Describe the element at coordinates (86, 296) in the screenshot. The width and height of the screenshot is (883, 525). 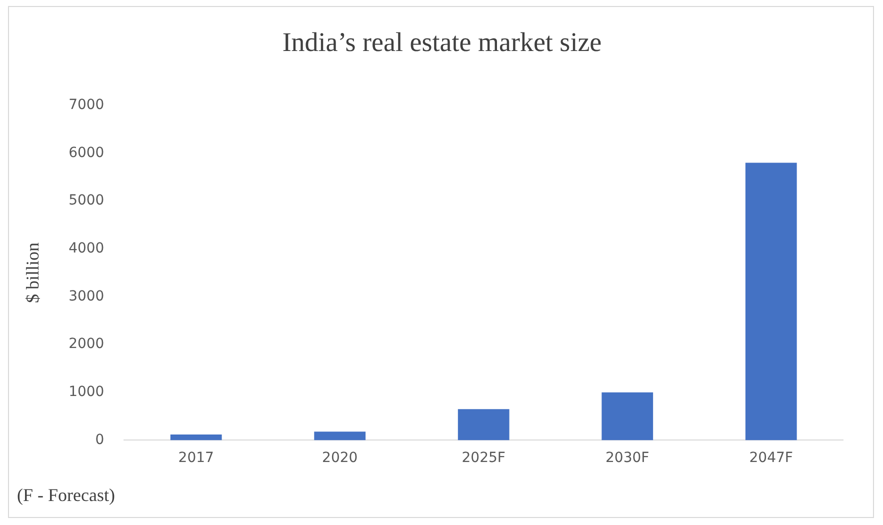
I see `y-tick-label: 3000` at that location.